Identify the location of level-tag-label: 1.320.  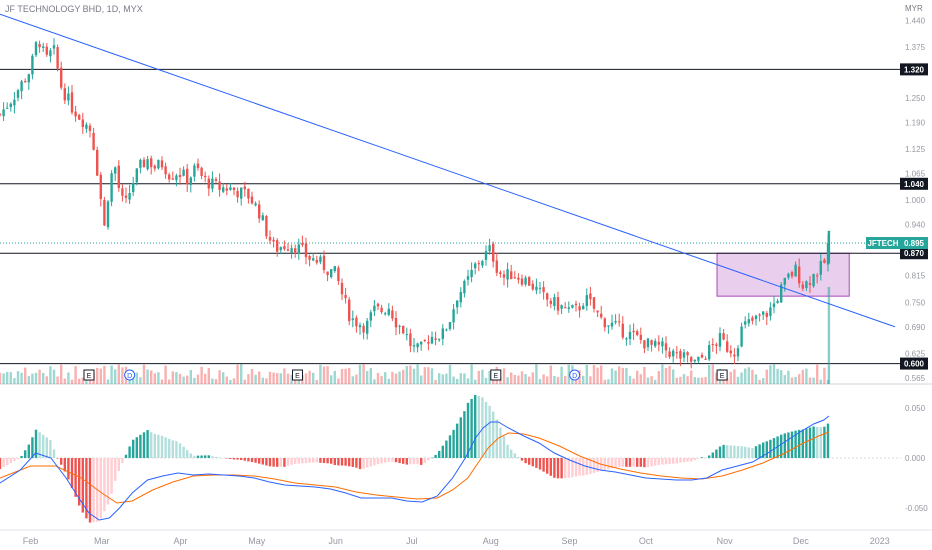
(914, 69).